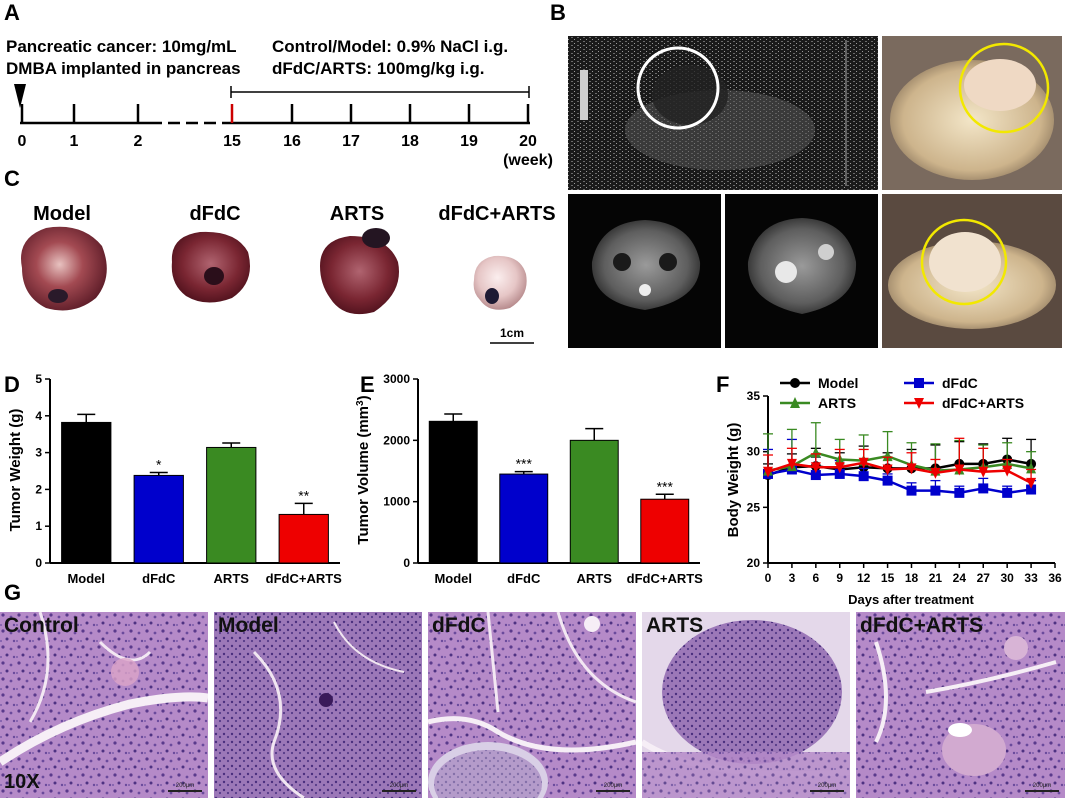  I want to click on legend-label: dFdC+ARTS, so click(983, 403).